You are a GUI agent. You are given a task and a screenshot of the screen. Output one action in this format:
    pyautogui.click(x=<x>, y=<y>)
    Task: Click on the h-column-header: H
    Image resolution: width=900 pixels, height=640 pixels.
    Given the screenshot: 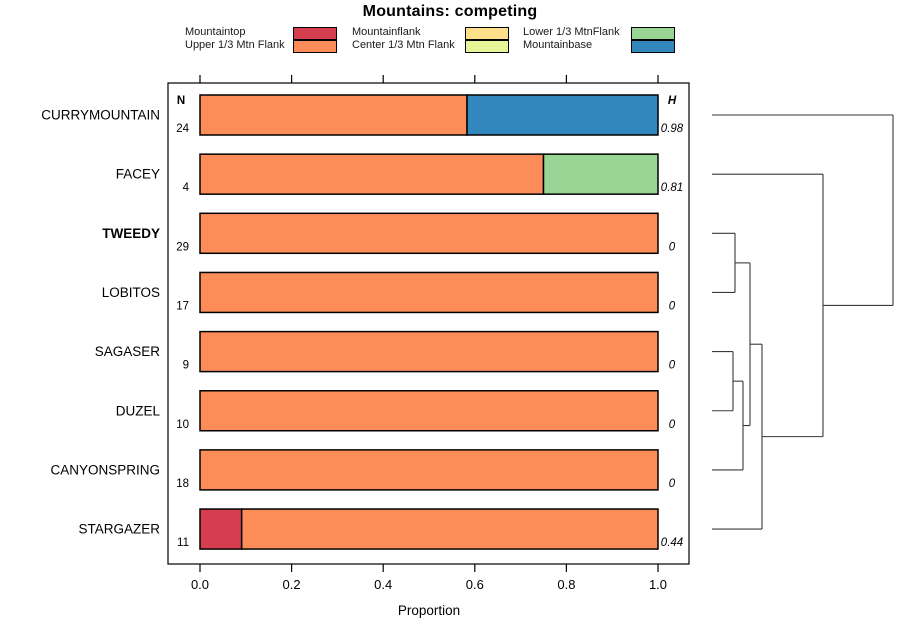 What is the action you would take?
    pyautogui.click(x=672, y=101)
    